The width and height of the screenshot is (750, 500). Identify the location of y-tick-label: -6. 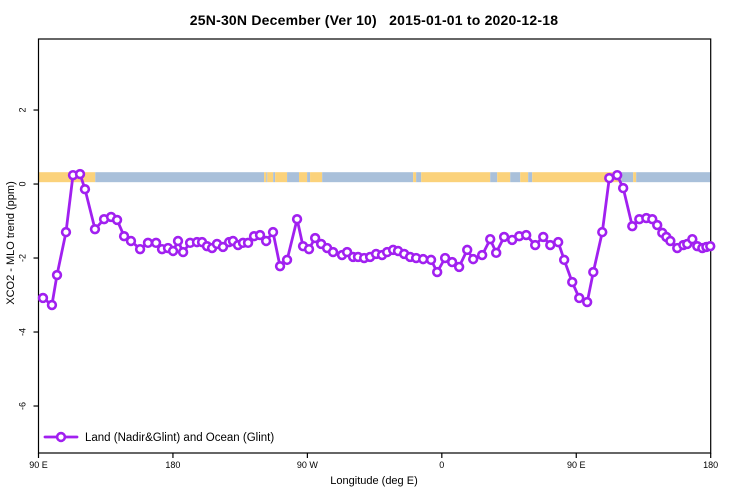
(23, 406).